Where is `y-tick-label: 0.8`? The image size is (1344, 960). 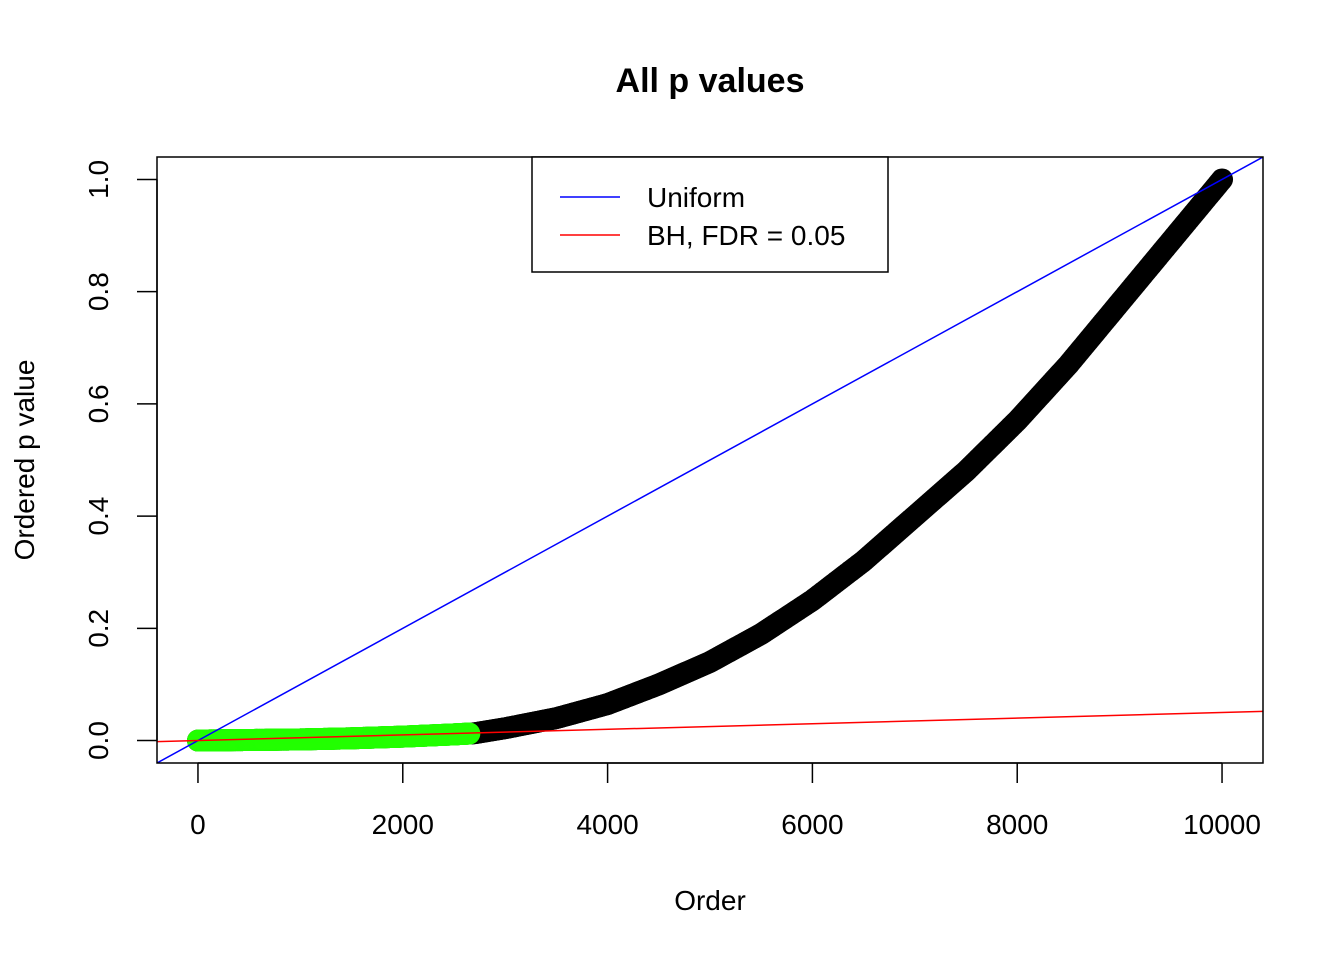 y-tick-label: 0.8 is located at coordinates (98, 291).